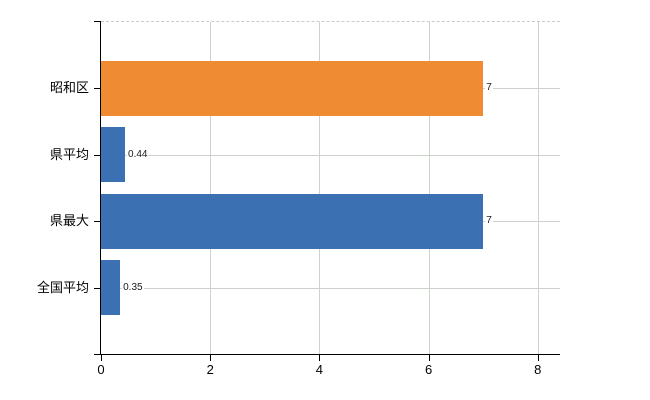 This screenshot has height=400, width=650. I want to click on y-axis-top-tick, so click(97, 21).